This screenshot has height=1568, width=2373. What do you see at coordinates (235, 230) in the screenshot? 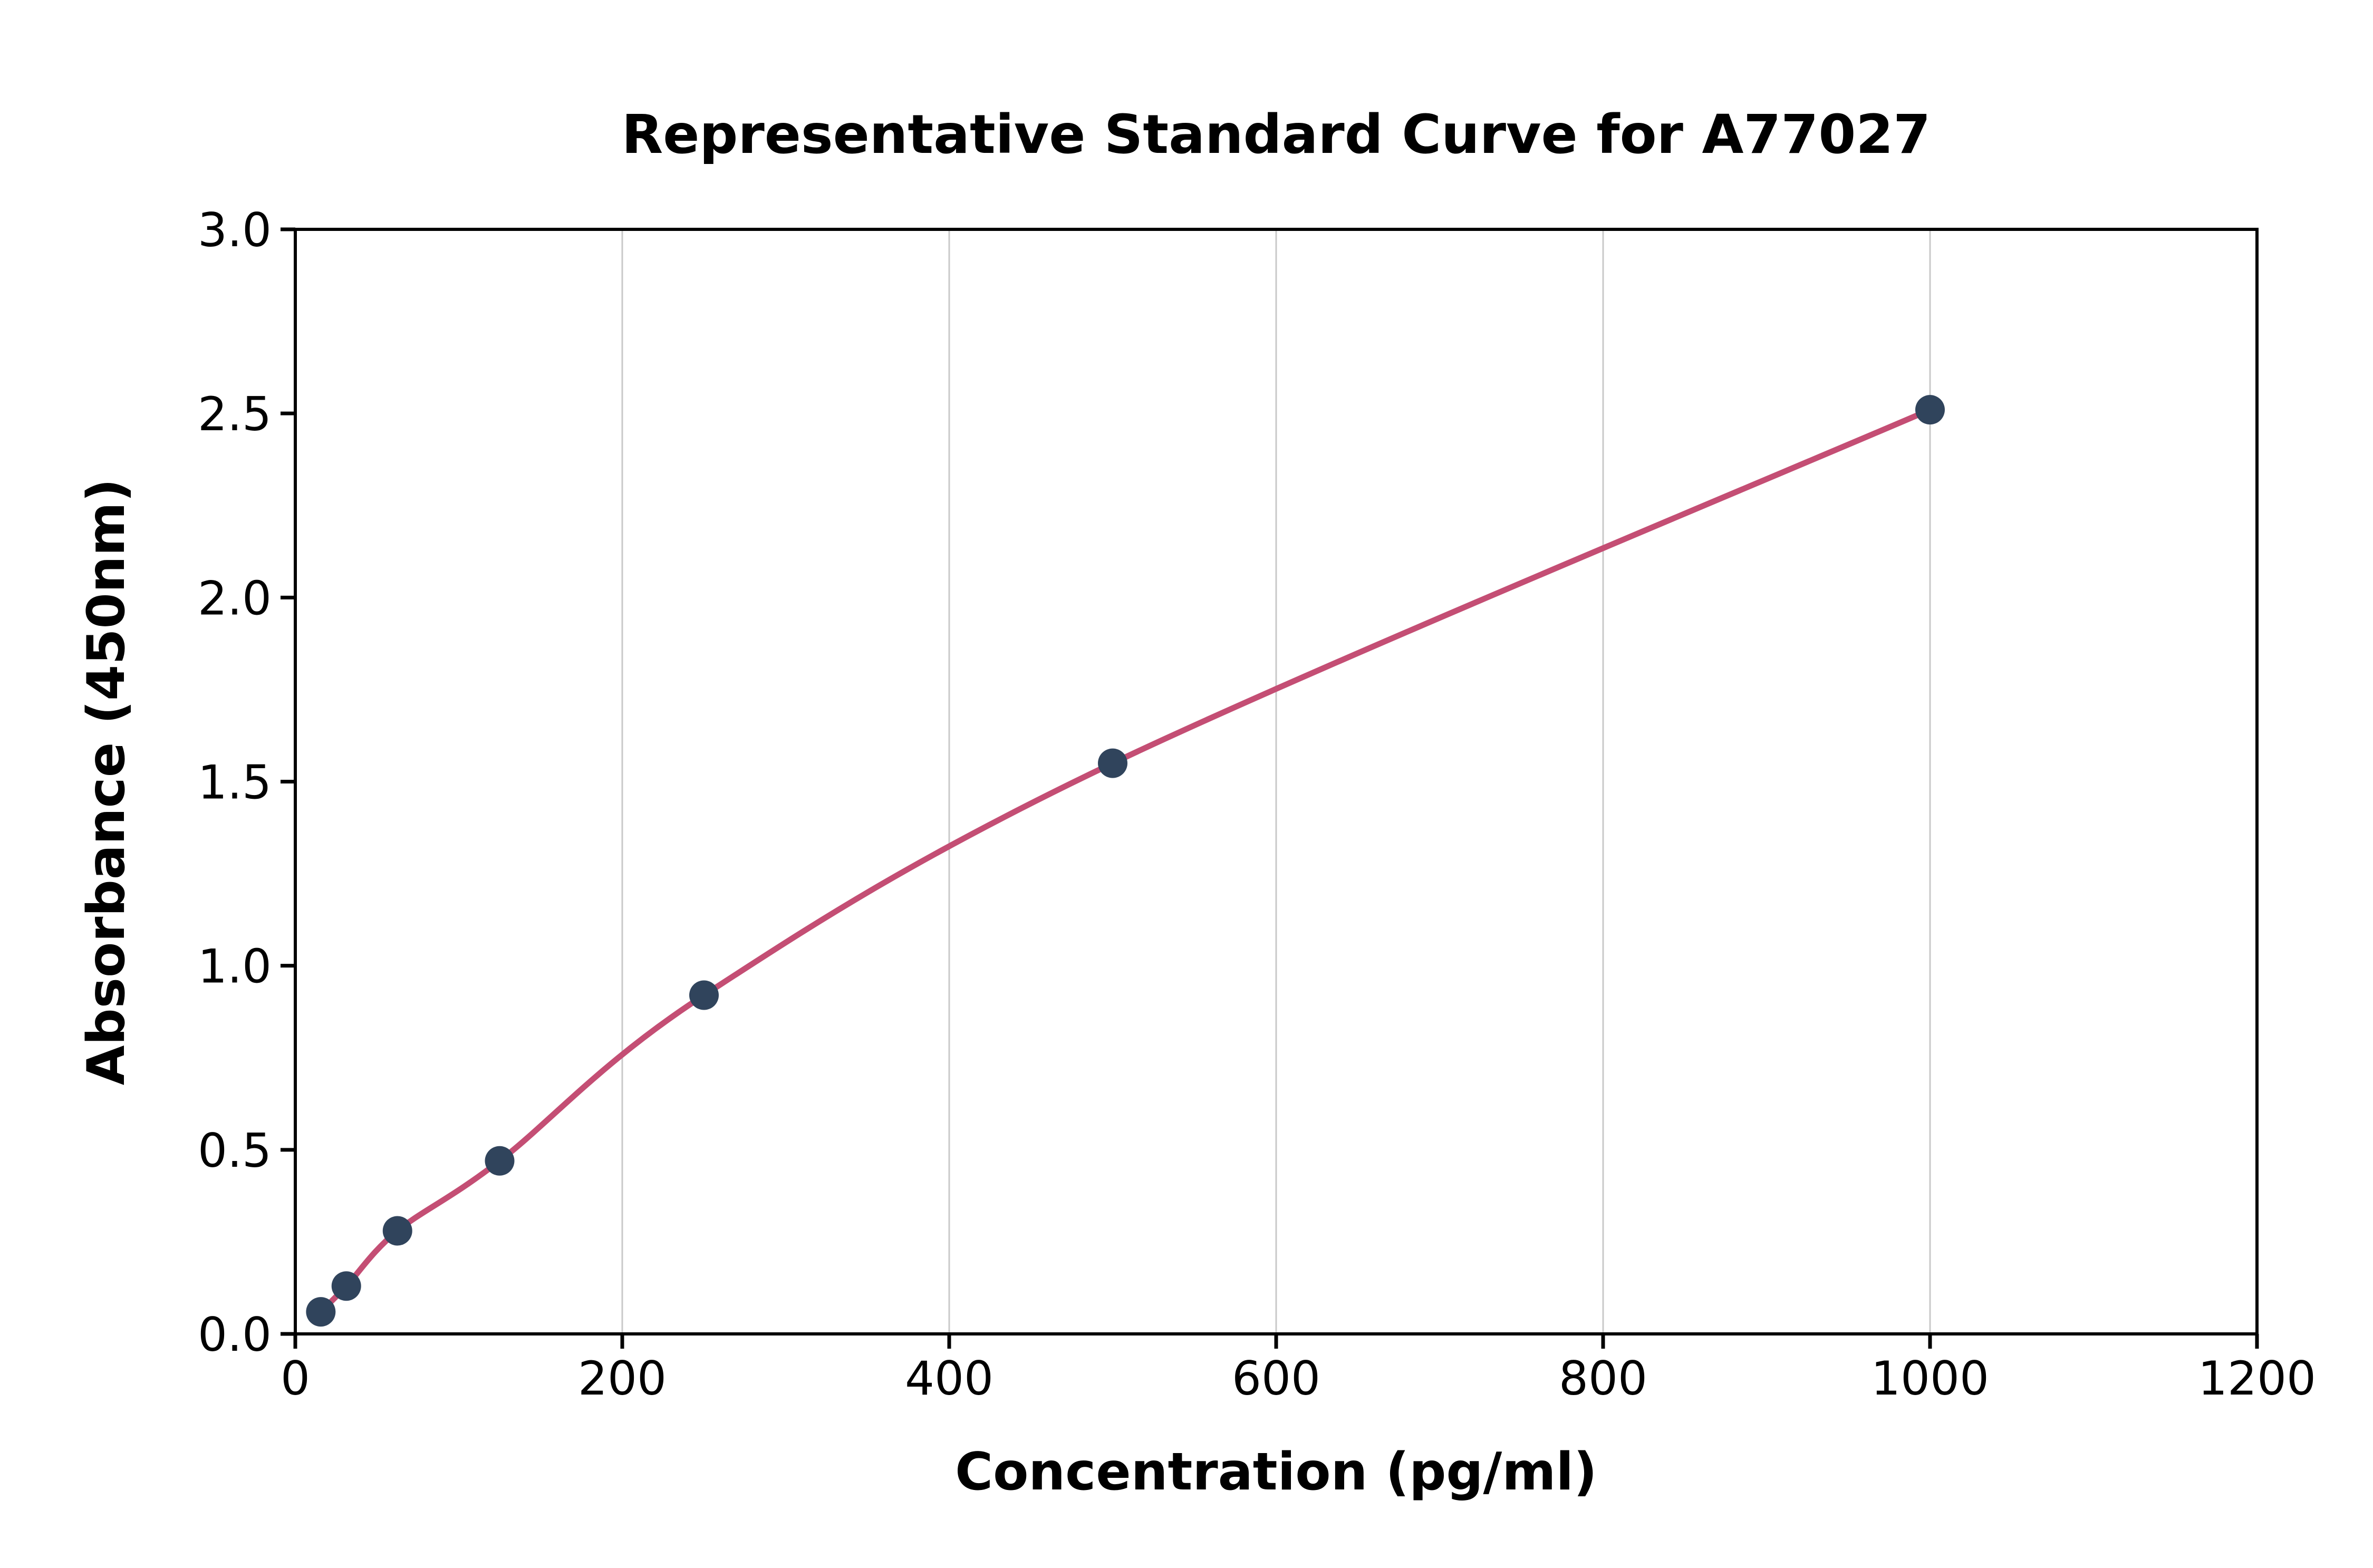
I see `y-tick-label: 3.0` at bounding box center [235, 230].